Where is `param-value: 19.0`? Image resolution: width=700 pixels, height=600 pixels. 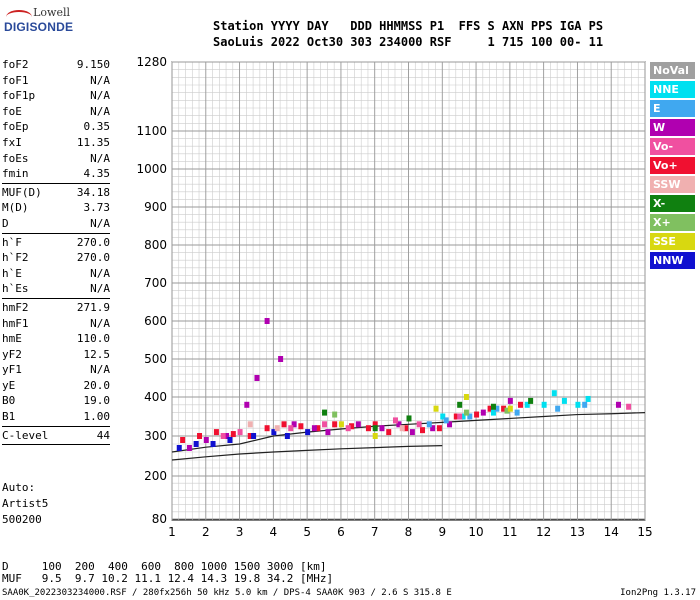 param-value: 19.0 is located at coordinates (97, 401).